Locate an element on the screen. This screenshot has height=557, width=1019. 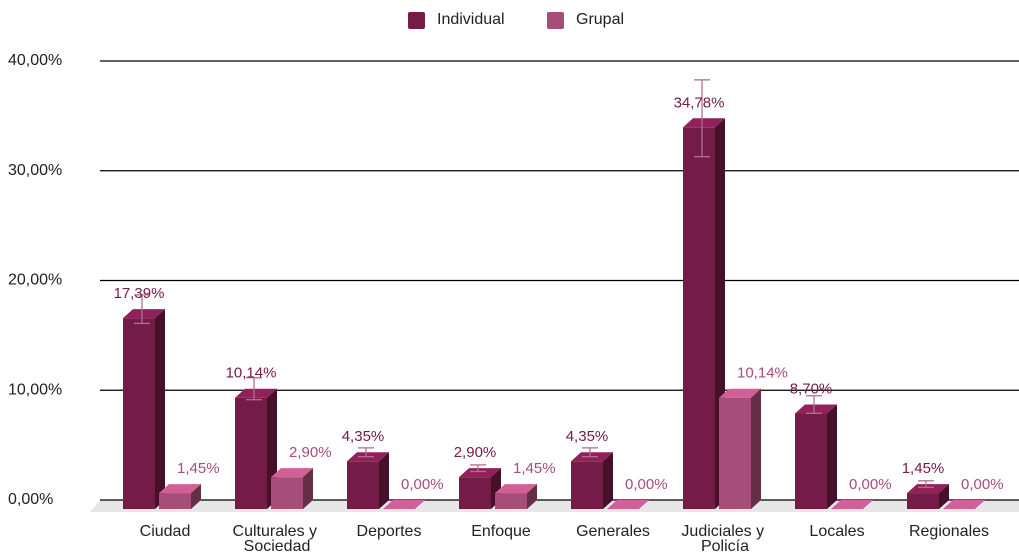
y-tick-label: 10,00% is located at coordinates (35, 389).